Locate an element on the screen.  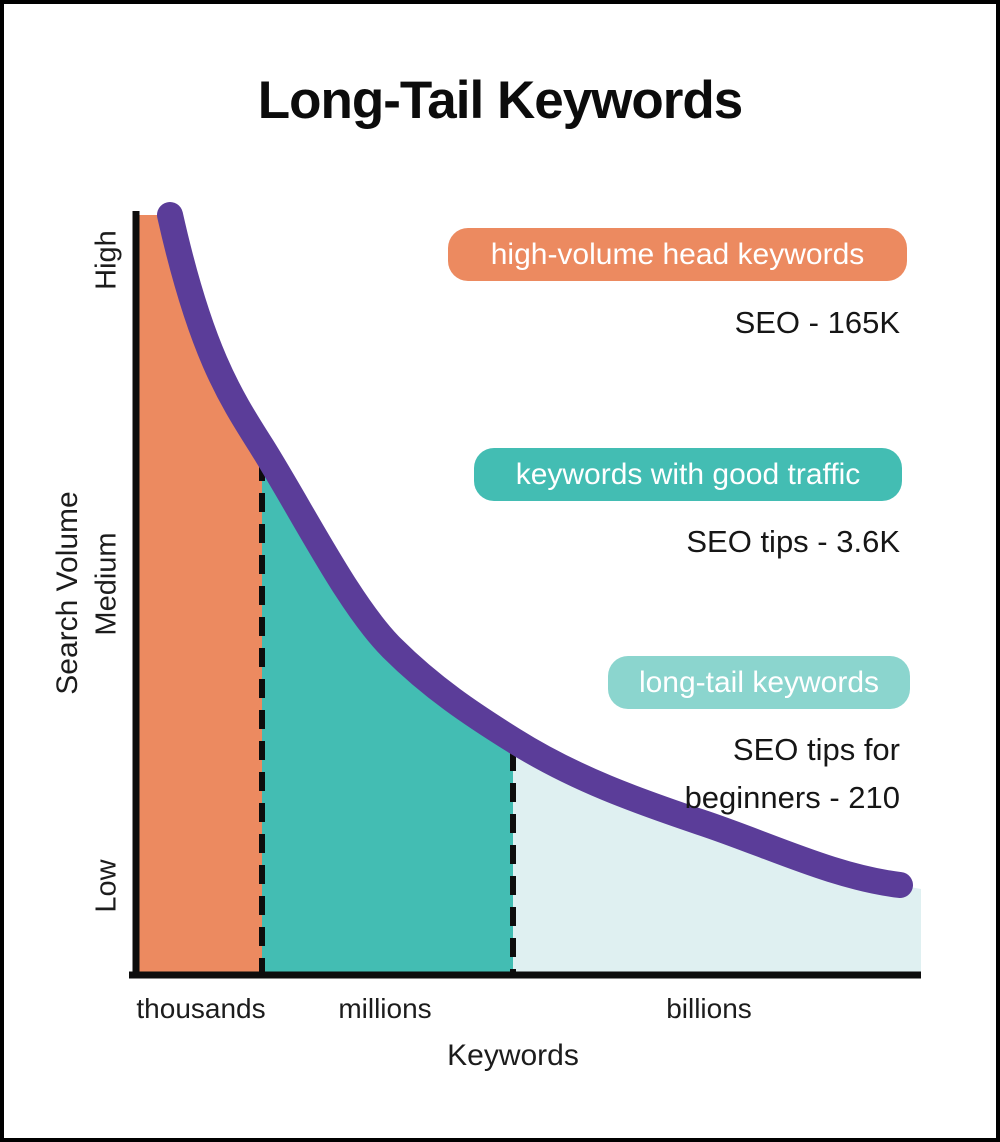
mid-keywords-badge-label: keywords with good traffic is located at coordinates (688, 474).